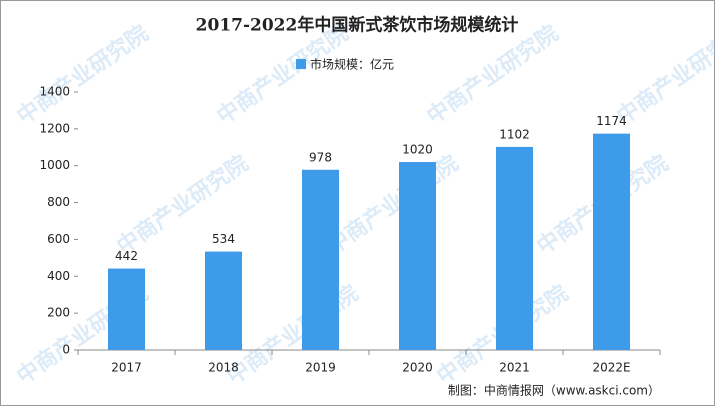 The height and width of the screenshot is (406, 715). Describe the element at coordinates (58, 276) in the screenshot. I see `y-tick-label: 400` at that location.